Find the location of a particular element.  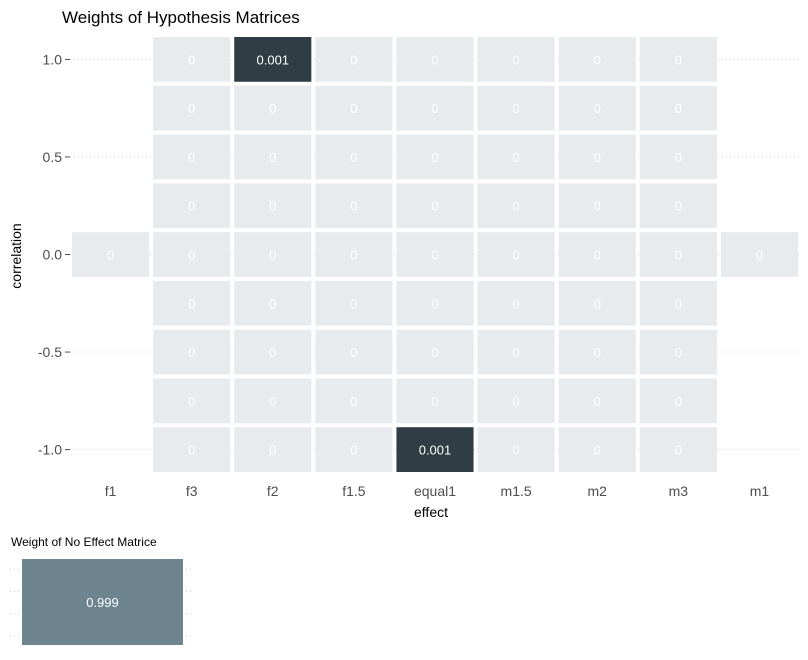

cell-label-m1p5-1: 0 is located at coordinates (515, 59).